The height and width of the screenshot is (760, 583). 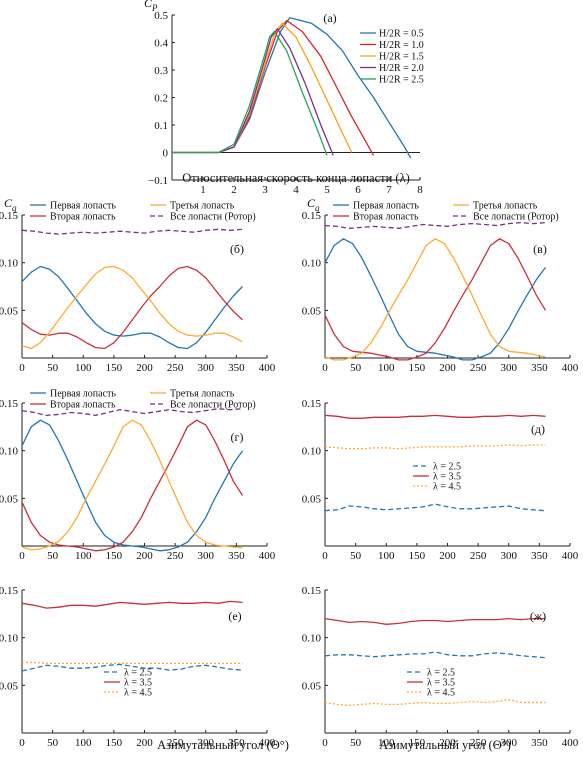 I want to click on panel-label: (е), so click(x=234, y=616).